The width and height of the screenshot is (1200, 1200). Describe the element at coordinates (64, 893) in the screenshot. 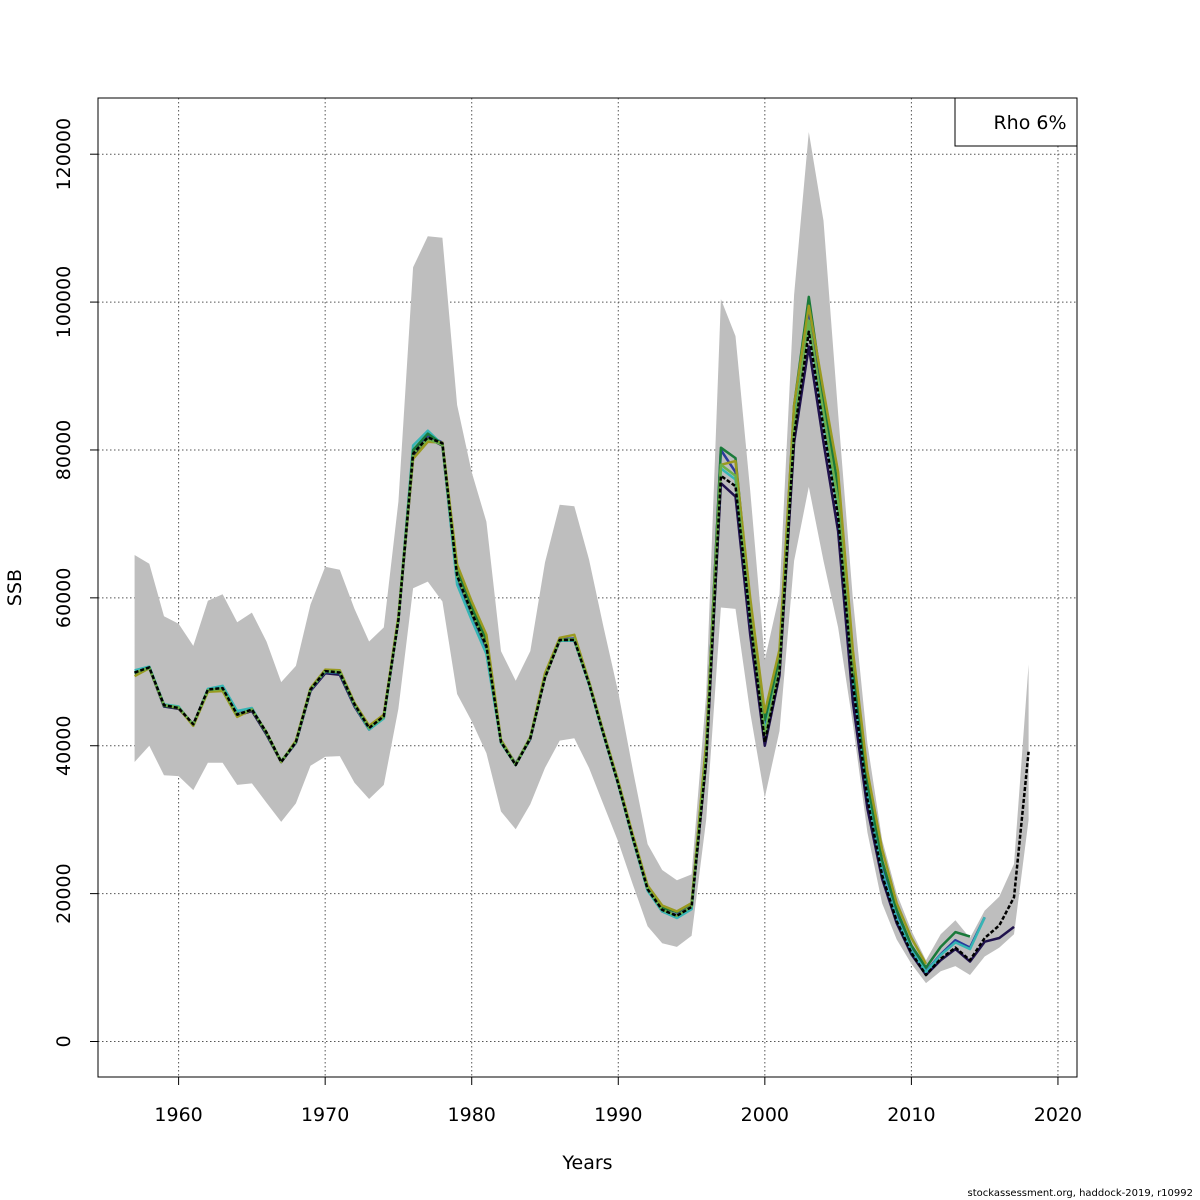

I see `y-tick-label-20000: 20000` at that location.